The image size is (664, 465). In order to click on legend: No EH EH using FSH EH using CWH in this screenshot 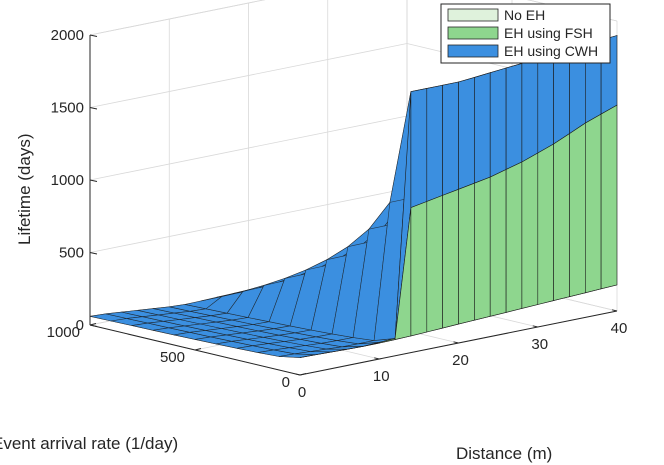, I will do `click(525, 33)`.